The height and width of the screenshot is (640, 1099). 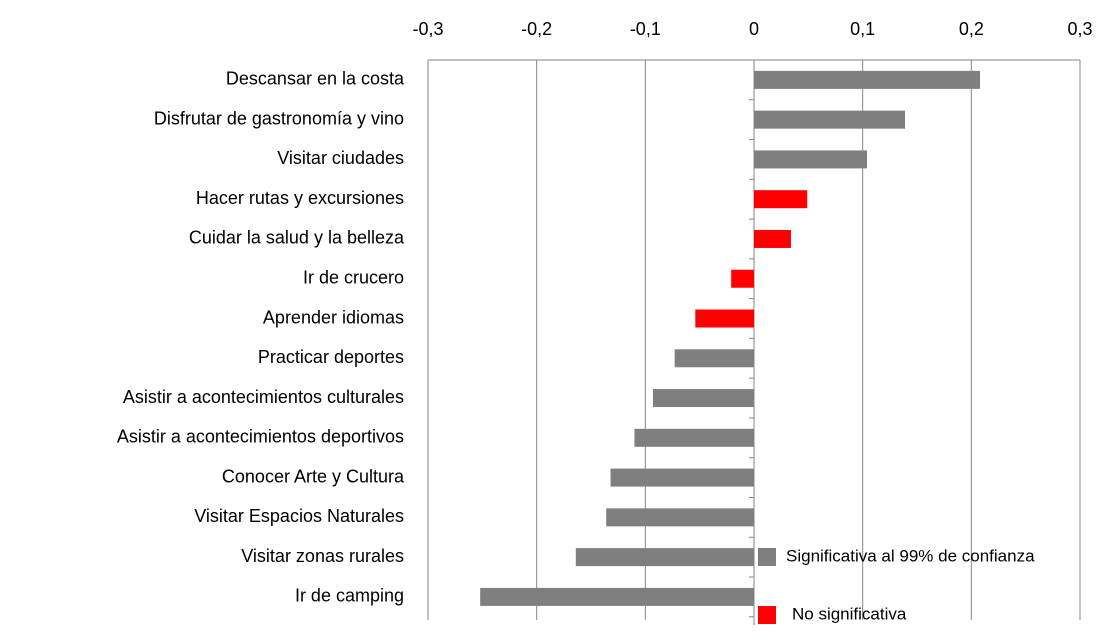 I want to click on y-tick-label: Visitar Espacios Naturales, so click(x=299, y=516).